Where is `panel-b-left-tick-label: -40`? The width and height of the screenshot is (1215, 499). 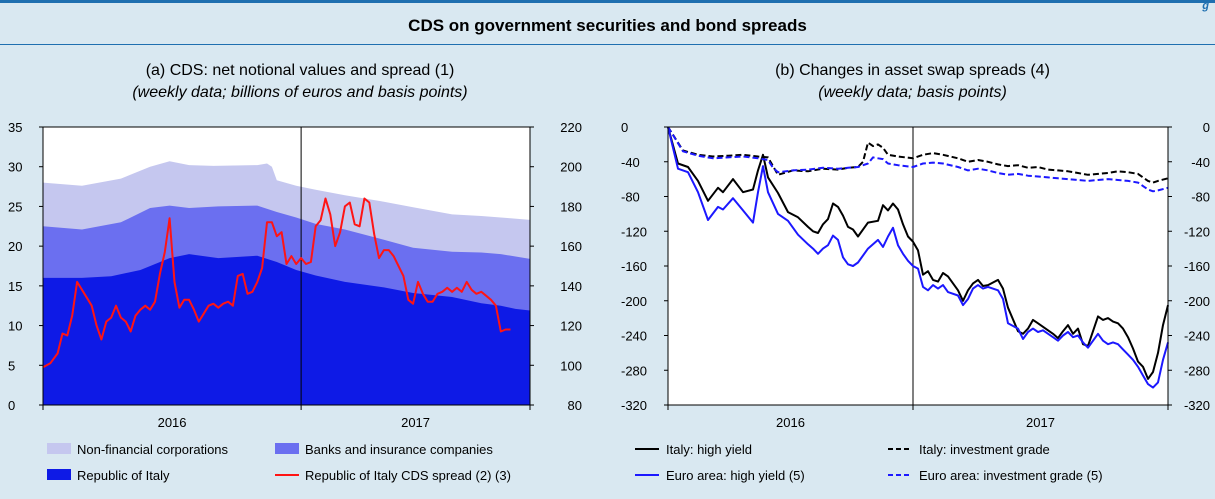
panel-b-left-tick-label: -40 is located at coordinates (630, 162).